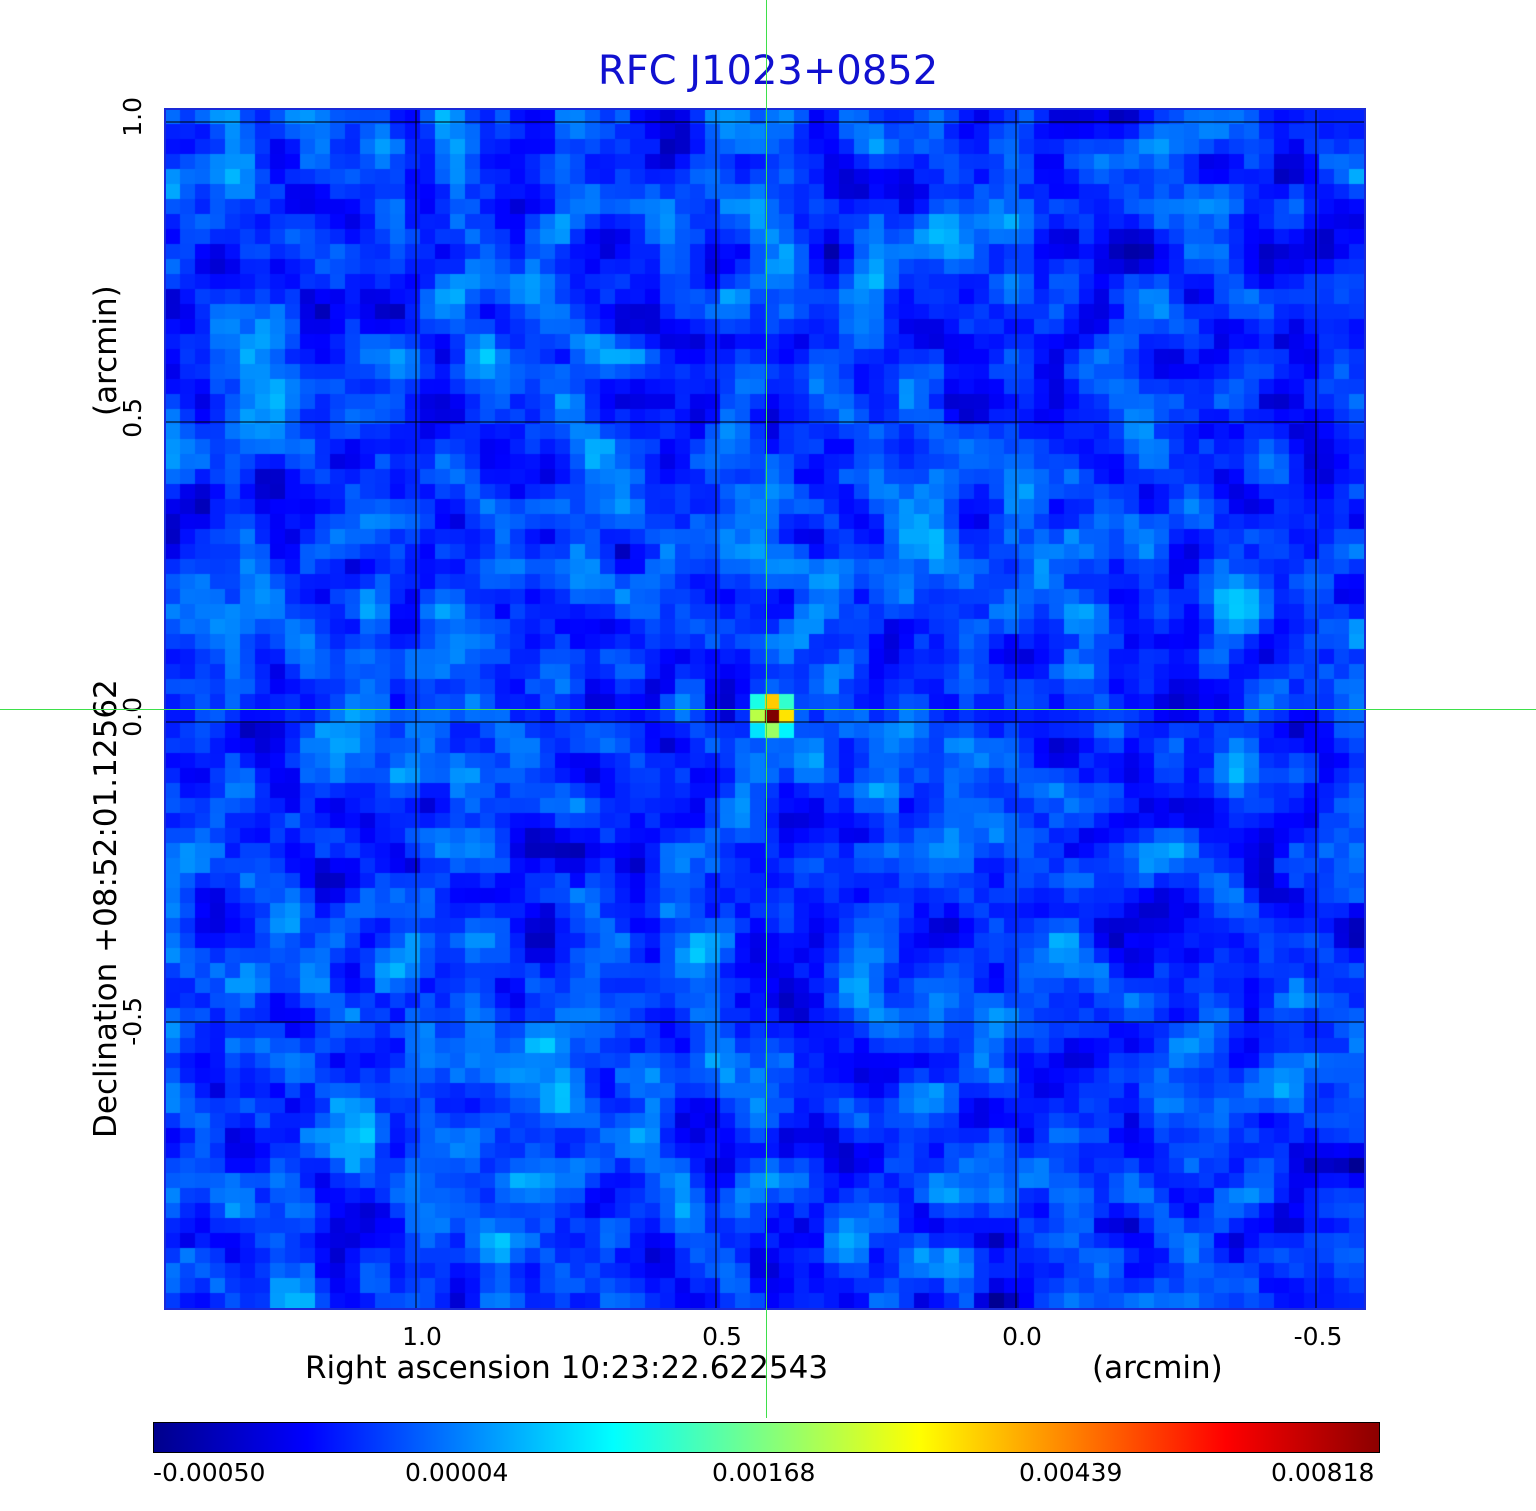 Image resolution: width=1536 pixels, height=1511 pixels. I want to click on x-tick-label: 0.0, so click(1022, 1336).